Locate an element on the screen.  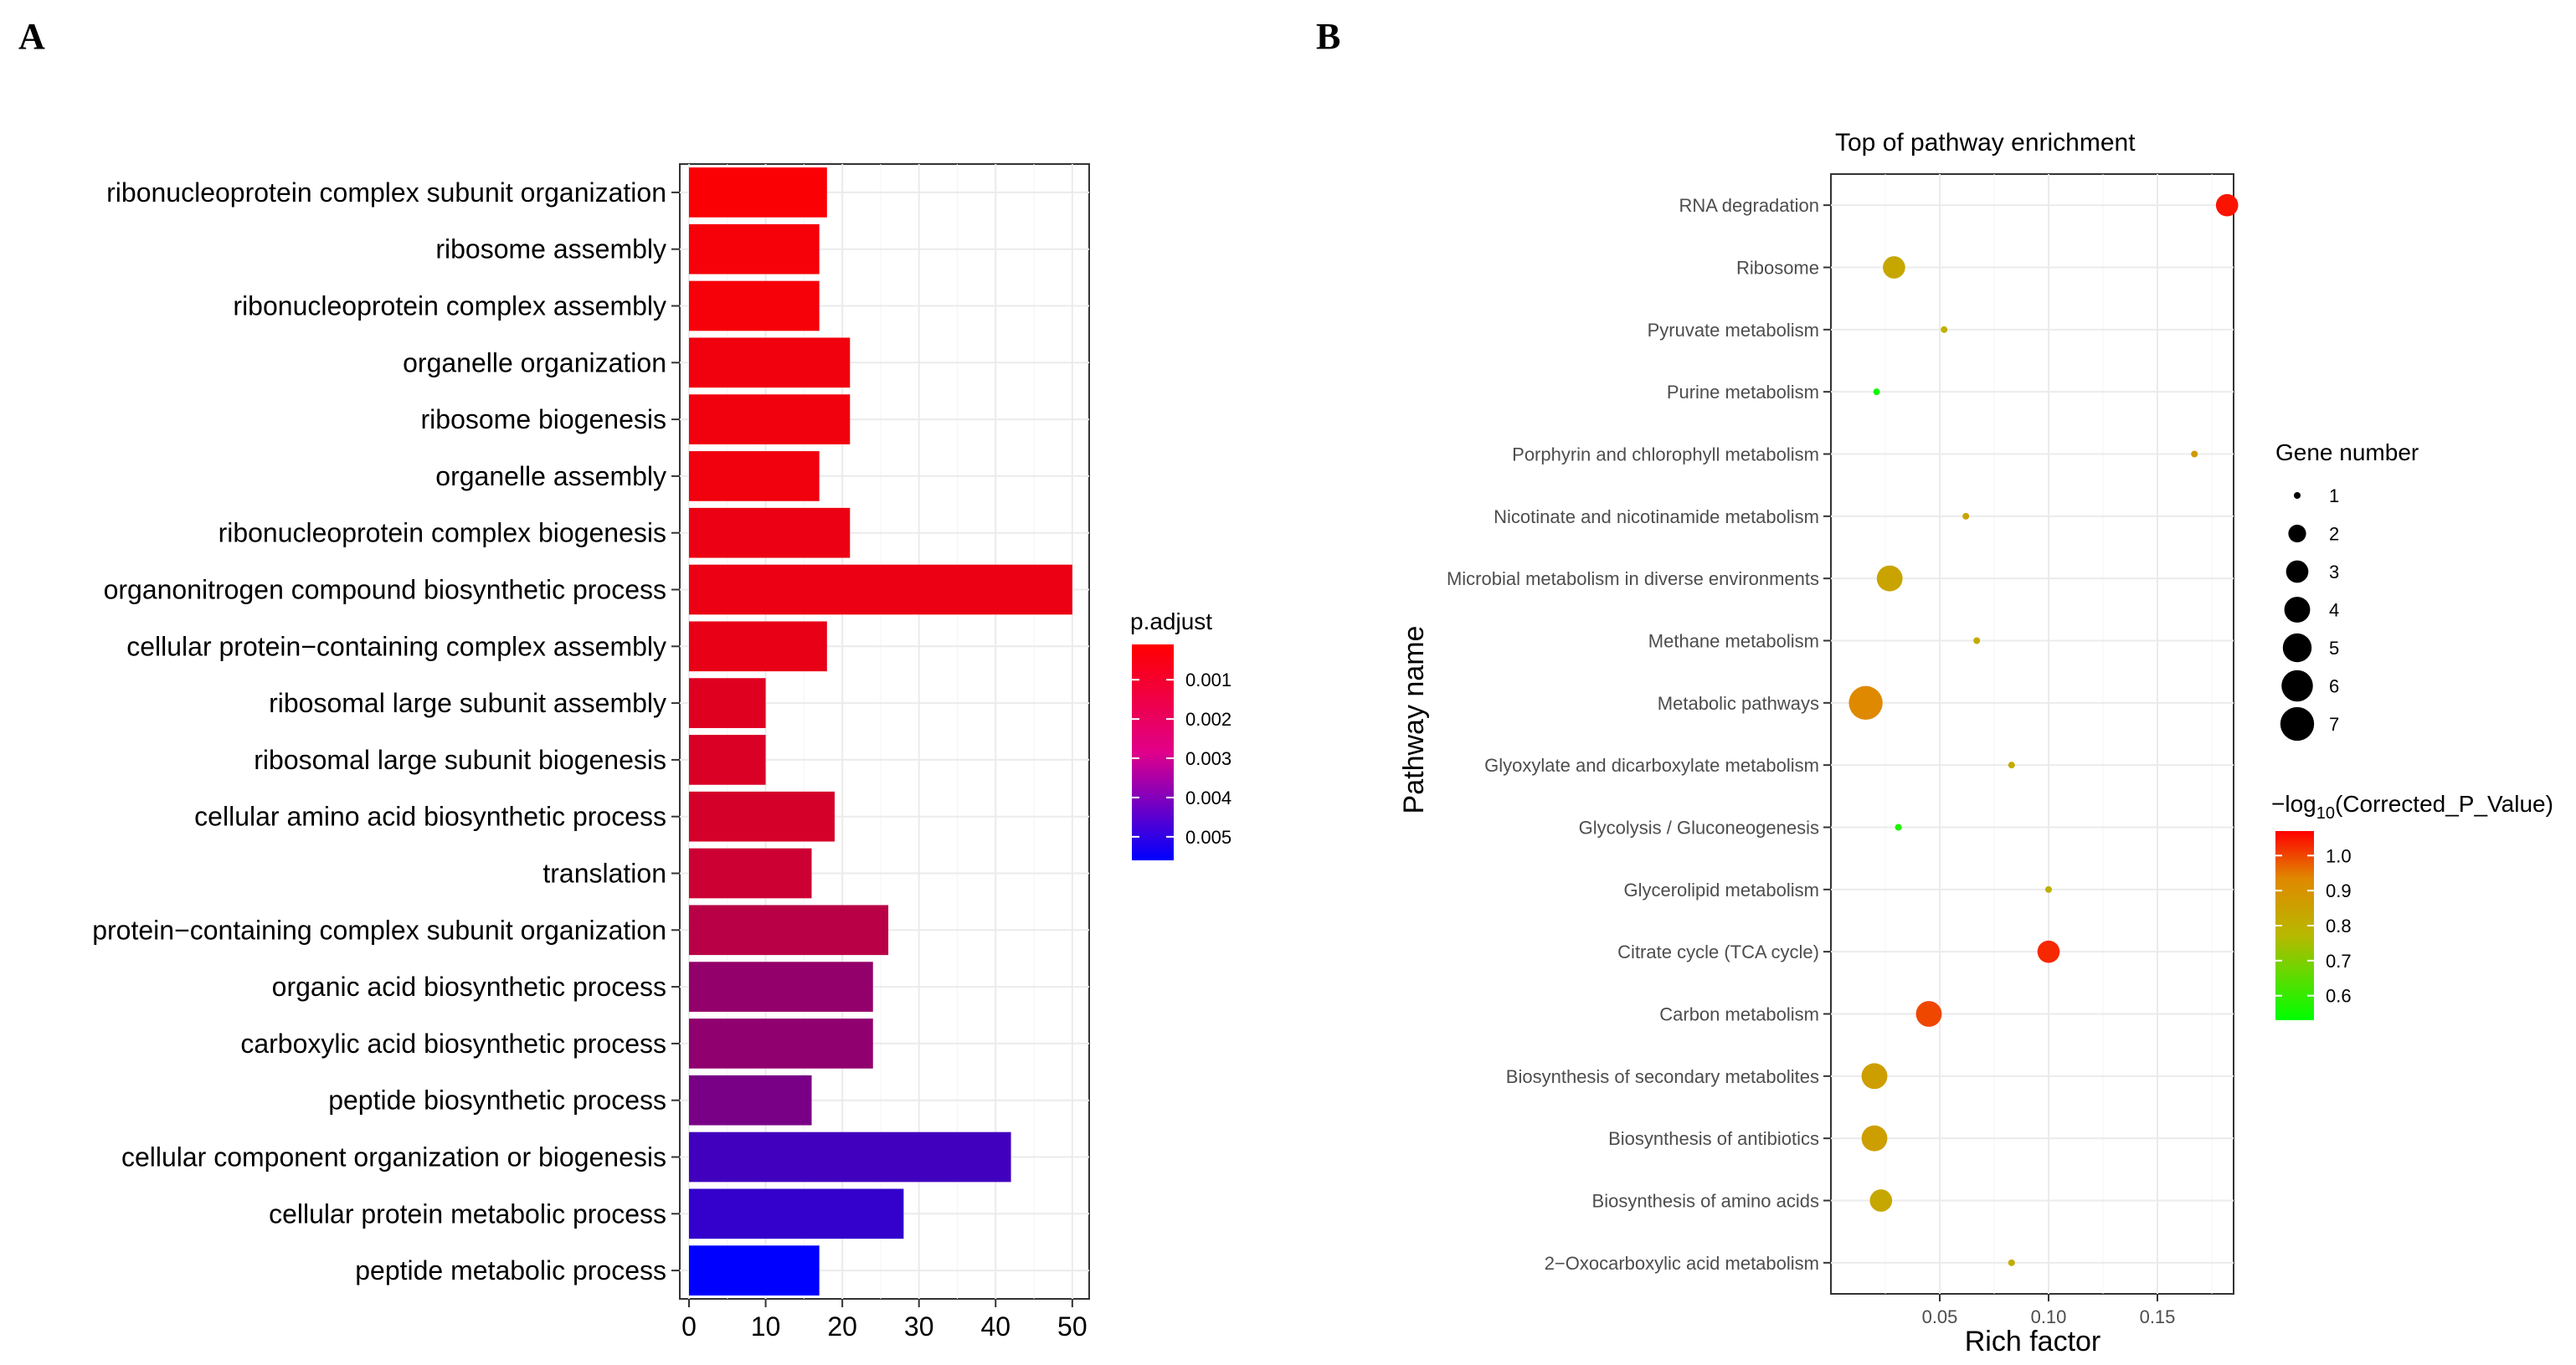
category-label-b: Glycolysis / Gluconeogenesis is located at coordinates (1699, 829).